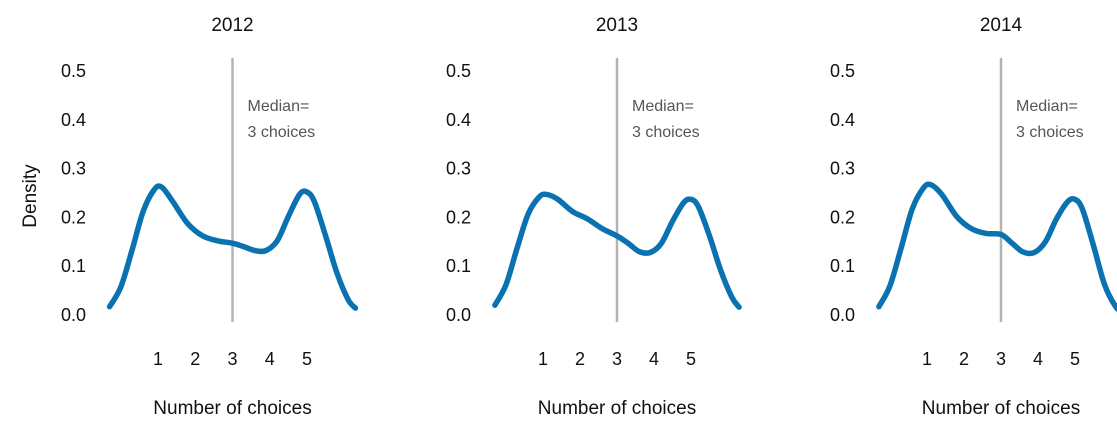 The image size is (1117, 425). I want to click on y-axis-label: Density, so click(30, 196).